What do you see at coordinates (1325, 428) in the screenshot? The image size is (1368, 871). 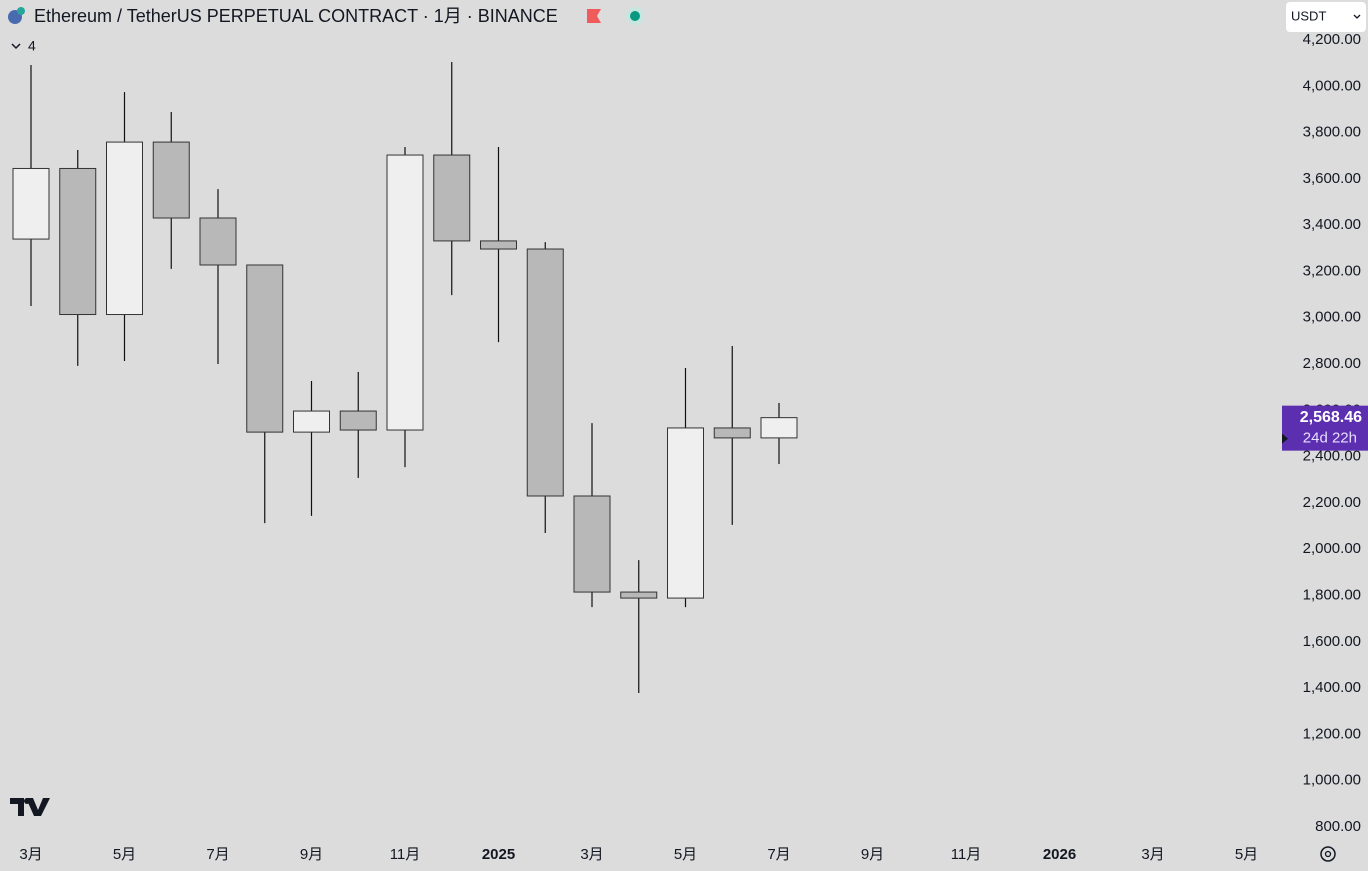 I see `last-price-tag` at bounding box center [1325, 428].